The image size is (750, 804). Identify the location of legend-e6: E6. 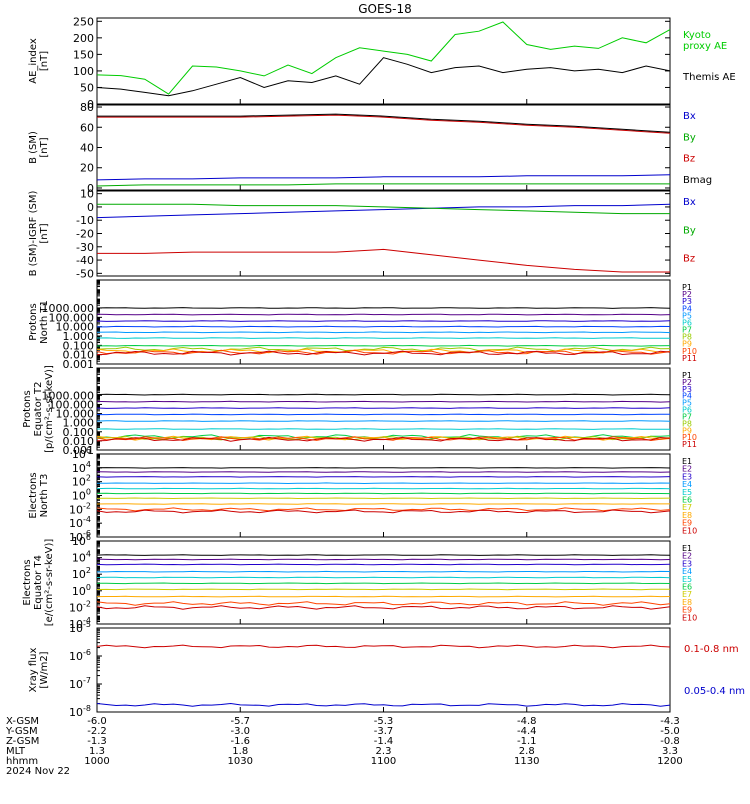
(687, 587).